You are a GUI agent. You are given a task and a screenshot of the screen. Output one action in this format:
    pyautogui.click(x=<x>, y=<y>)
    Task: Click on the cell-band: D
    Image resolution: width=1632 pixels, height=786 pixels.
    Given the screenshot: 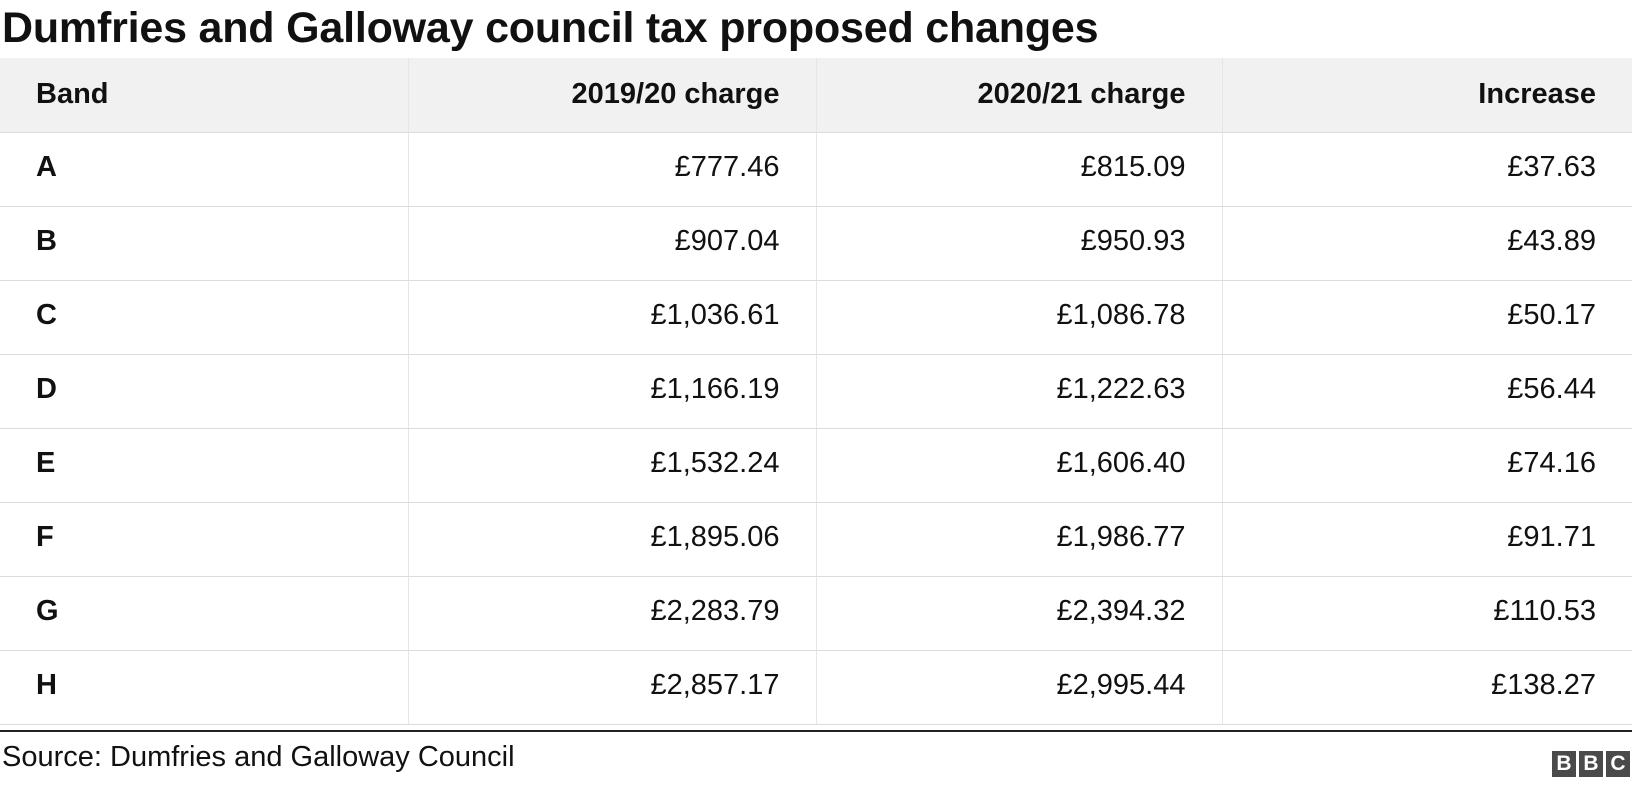 What is the action you would take?
    pyautogui.click(x=204, y=391)
    